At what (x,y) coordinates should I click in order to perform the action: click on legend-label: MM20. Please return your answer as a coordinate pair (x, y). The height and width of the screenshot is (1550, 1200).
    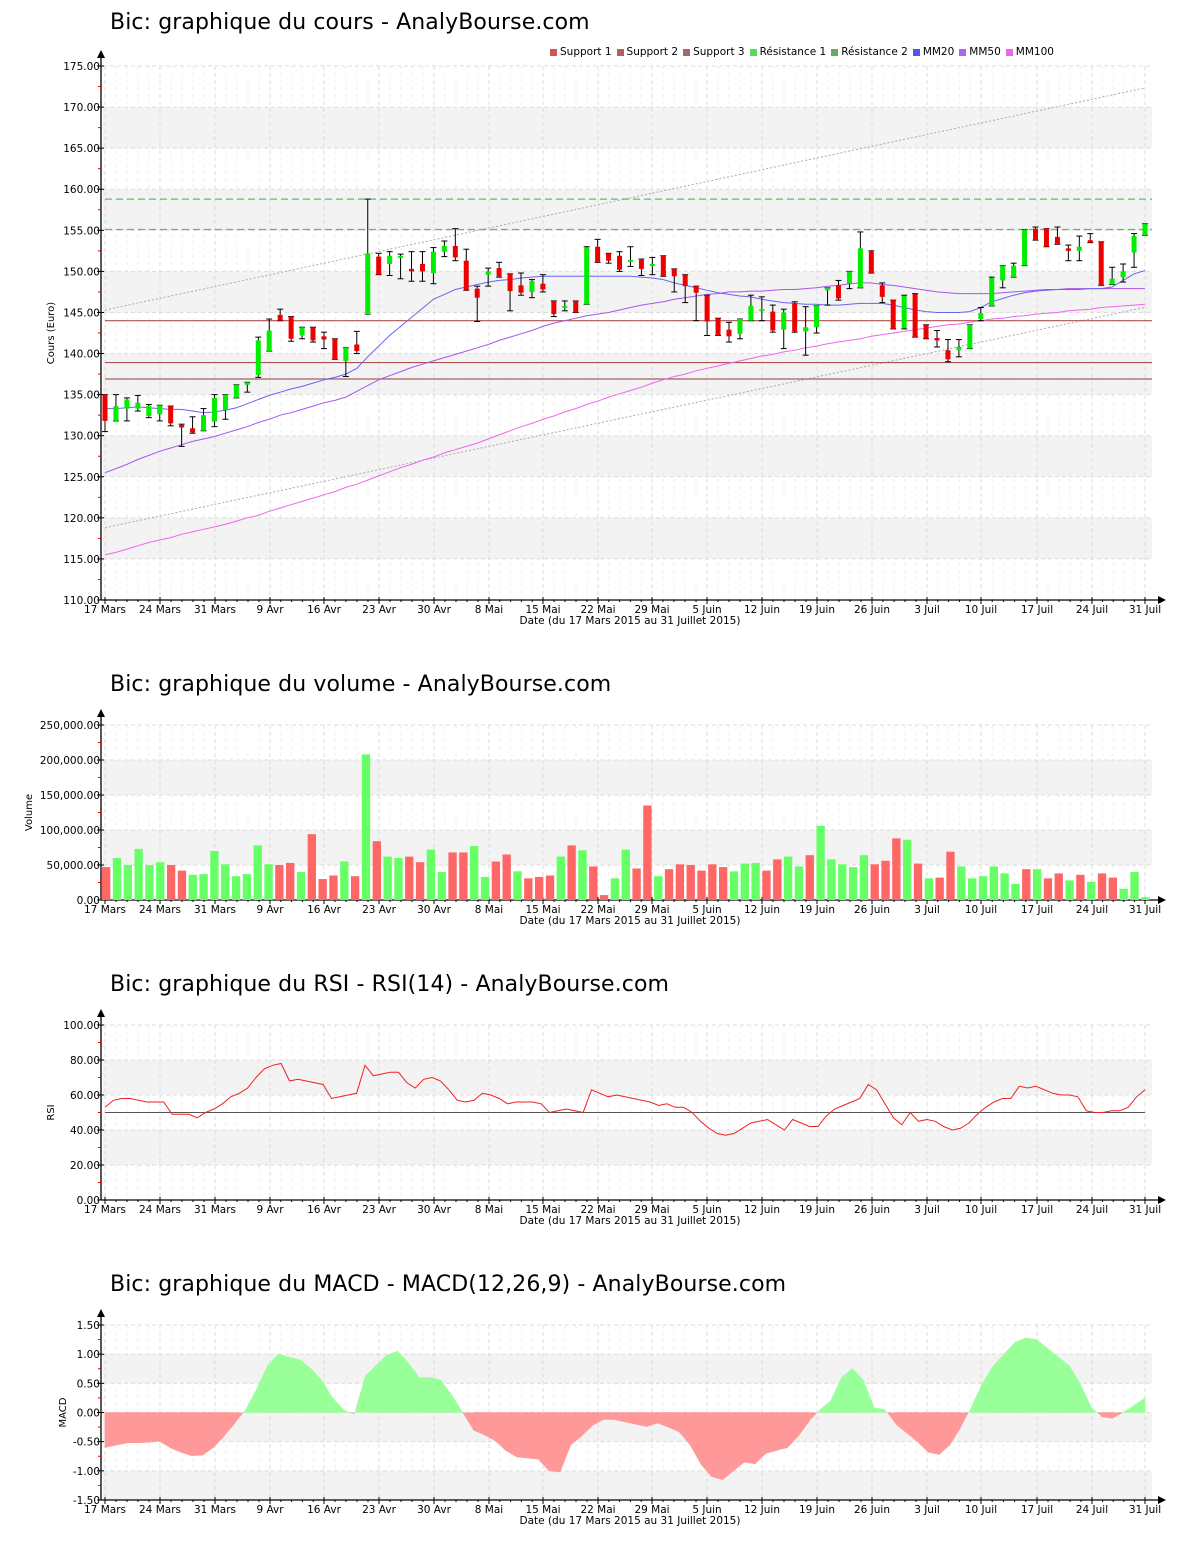
    Looking at the image, I should click on (938, 52).